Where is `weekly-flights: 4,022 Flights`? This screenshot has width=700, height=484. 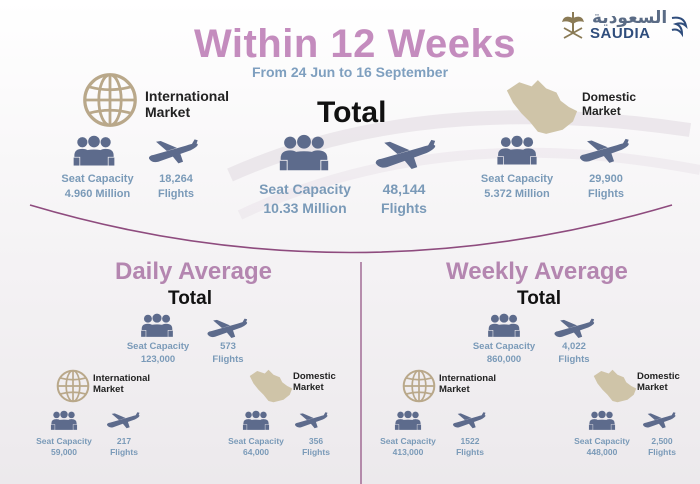 weekly-flights: 4,022 Flights is located at coordinates (574, 353).